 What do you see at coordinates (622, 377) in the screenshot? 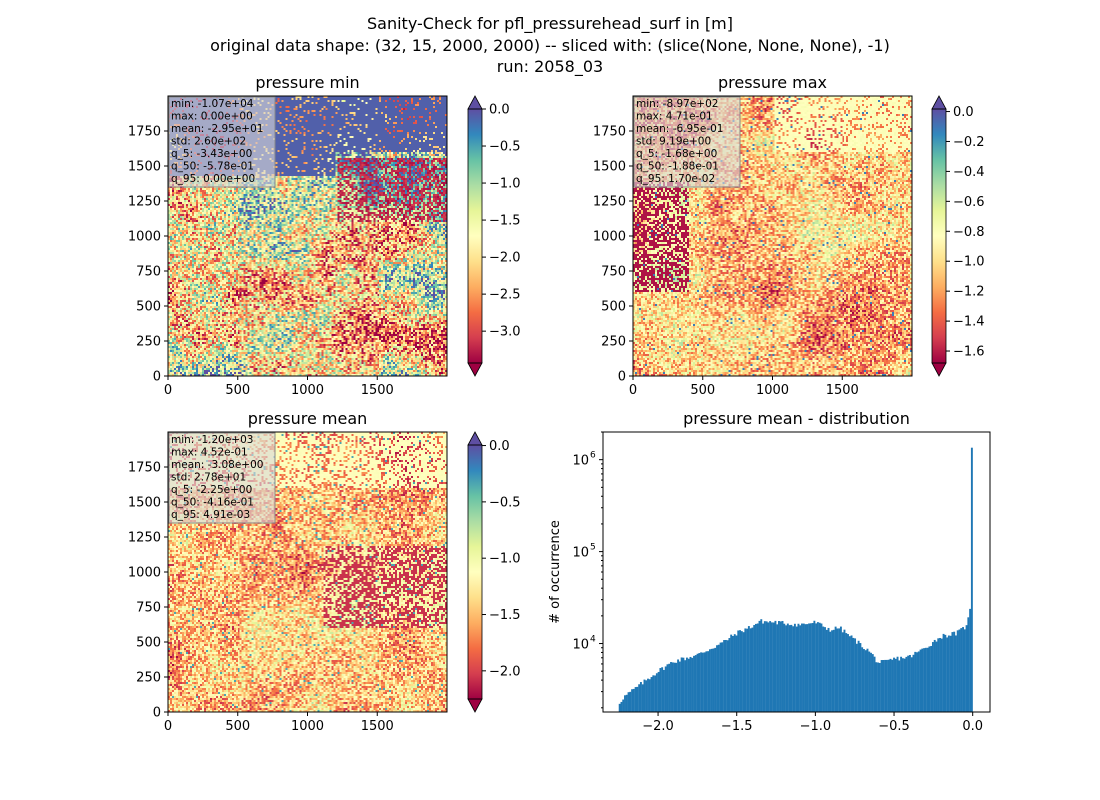
I see `y-tick-label: 0` at bounding box center [622, 377].